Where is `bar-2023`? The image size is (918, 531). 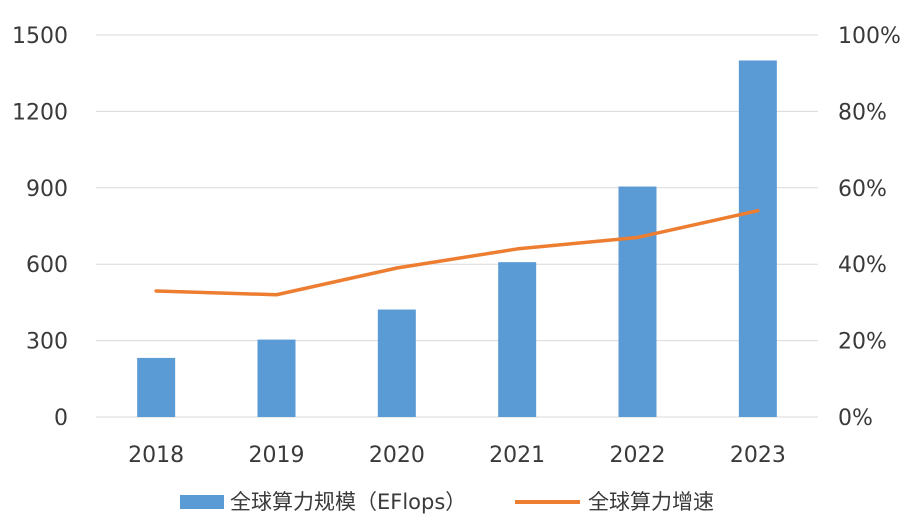
bar-2023 is located at coordinates (757, 238).